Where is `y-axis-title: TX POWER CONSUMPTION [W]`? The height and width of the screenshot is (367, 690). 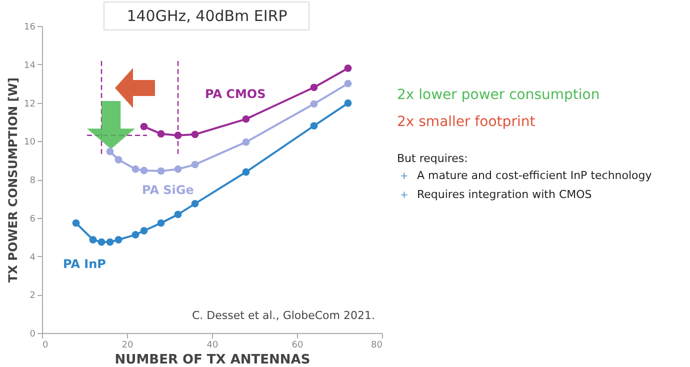 y-axis-title: TX POWER CONSUMPTION [W] is located at coordinates (13, 180).